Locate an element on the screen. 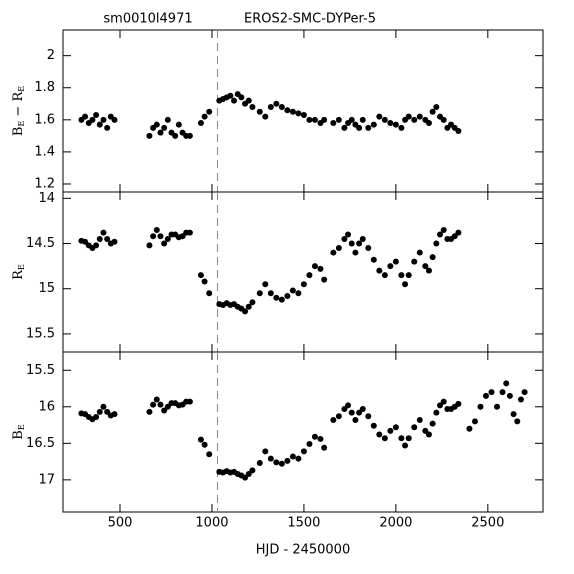 This screenshot has height=574, width=574. y-axis-label: RE is located at coordinates (19, 272).